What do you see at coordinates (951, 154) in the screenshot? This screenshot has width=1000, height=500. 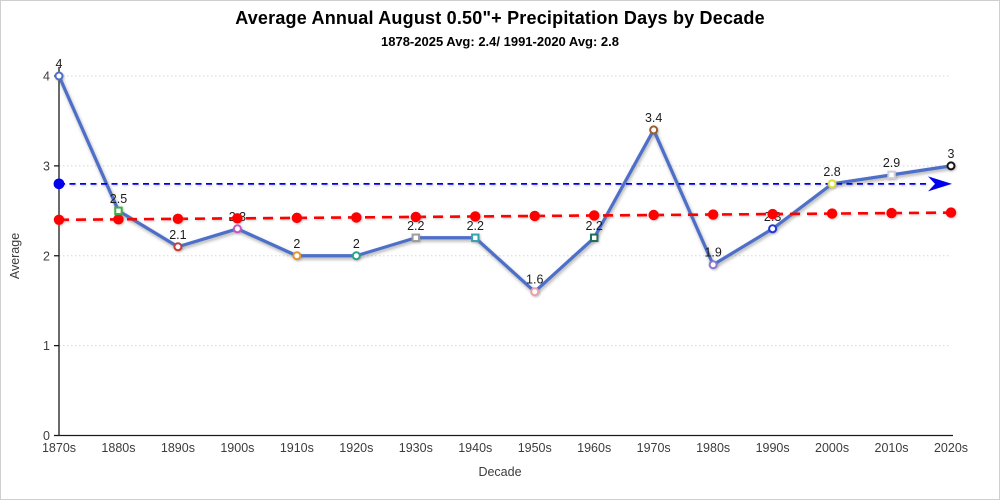 I see `data-point-label: 3` at bounding box center [951, 154].